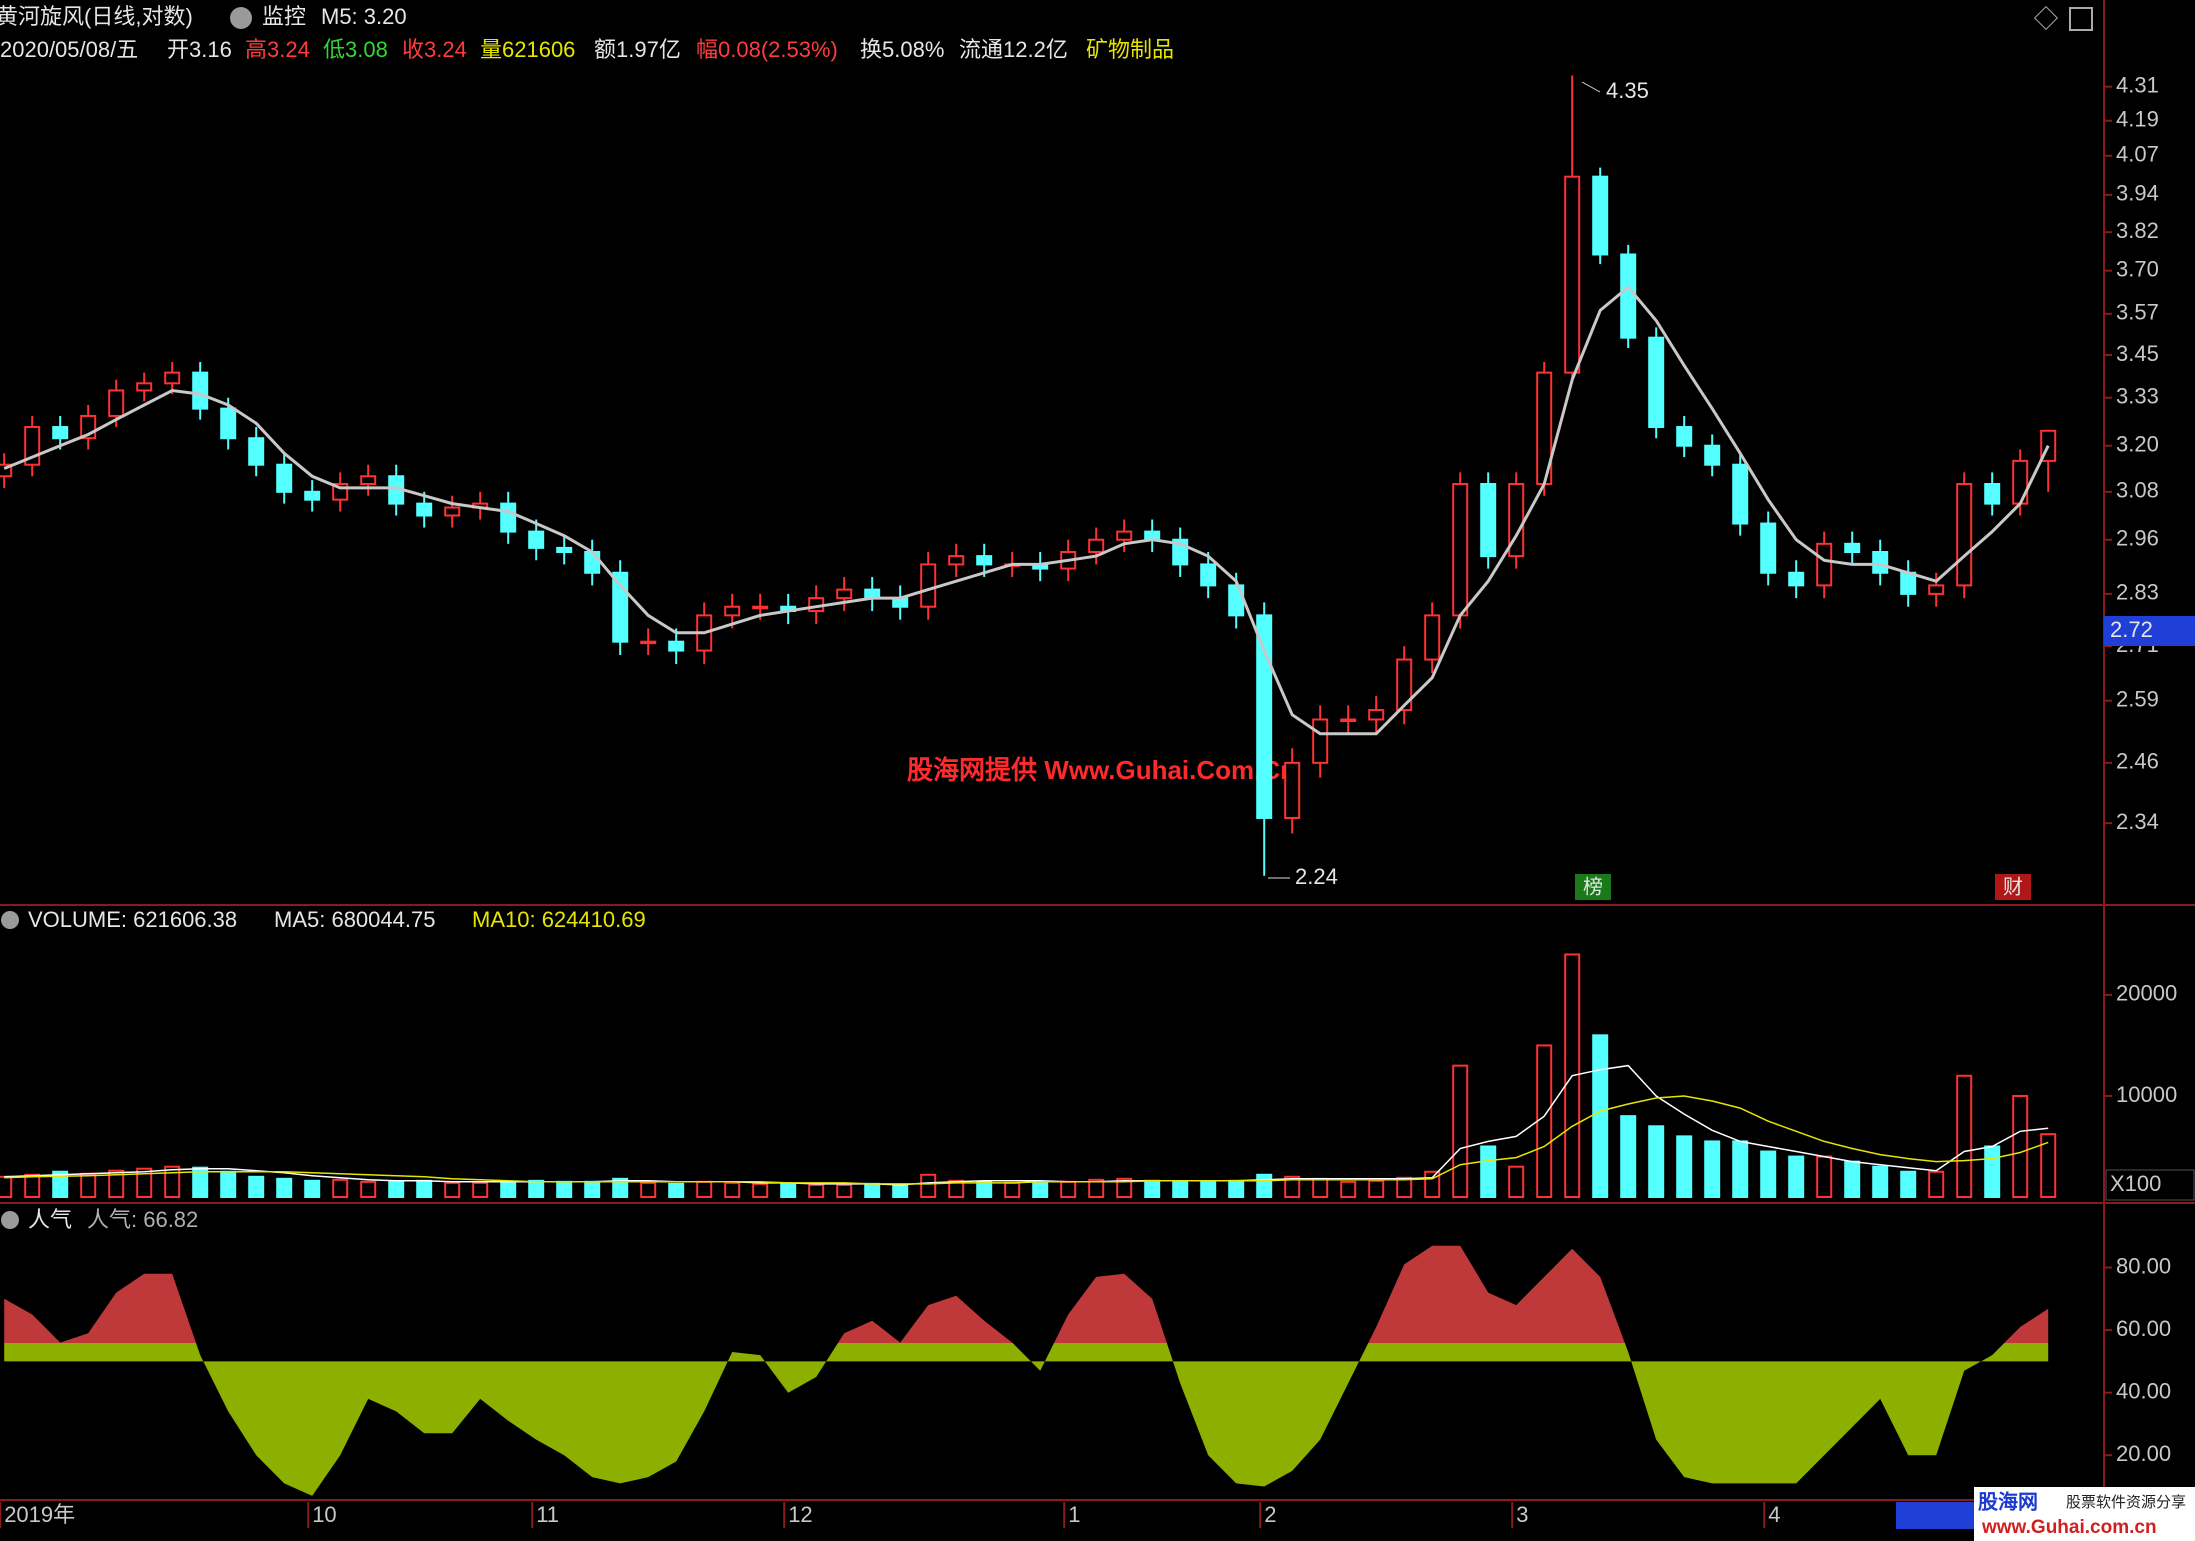  What do you see at coordinates (547, 1514) in the screenshot?
I see `x-tick-label: 11` at bounding box center [547, 1514].